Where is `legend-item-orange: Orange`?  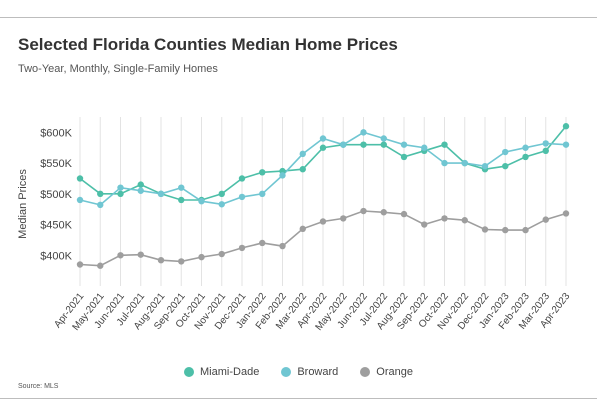
legend-item-orange: Orange is located at coordinates (386, 372).